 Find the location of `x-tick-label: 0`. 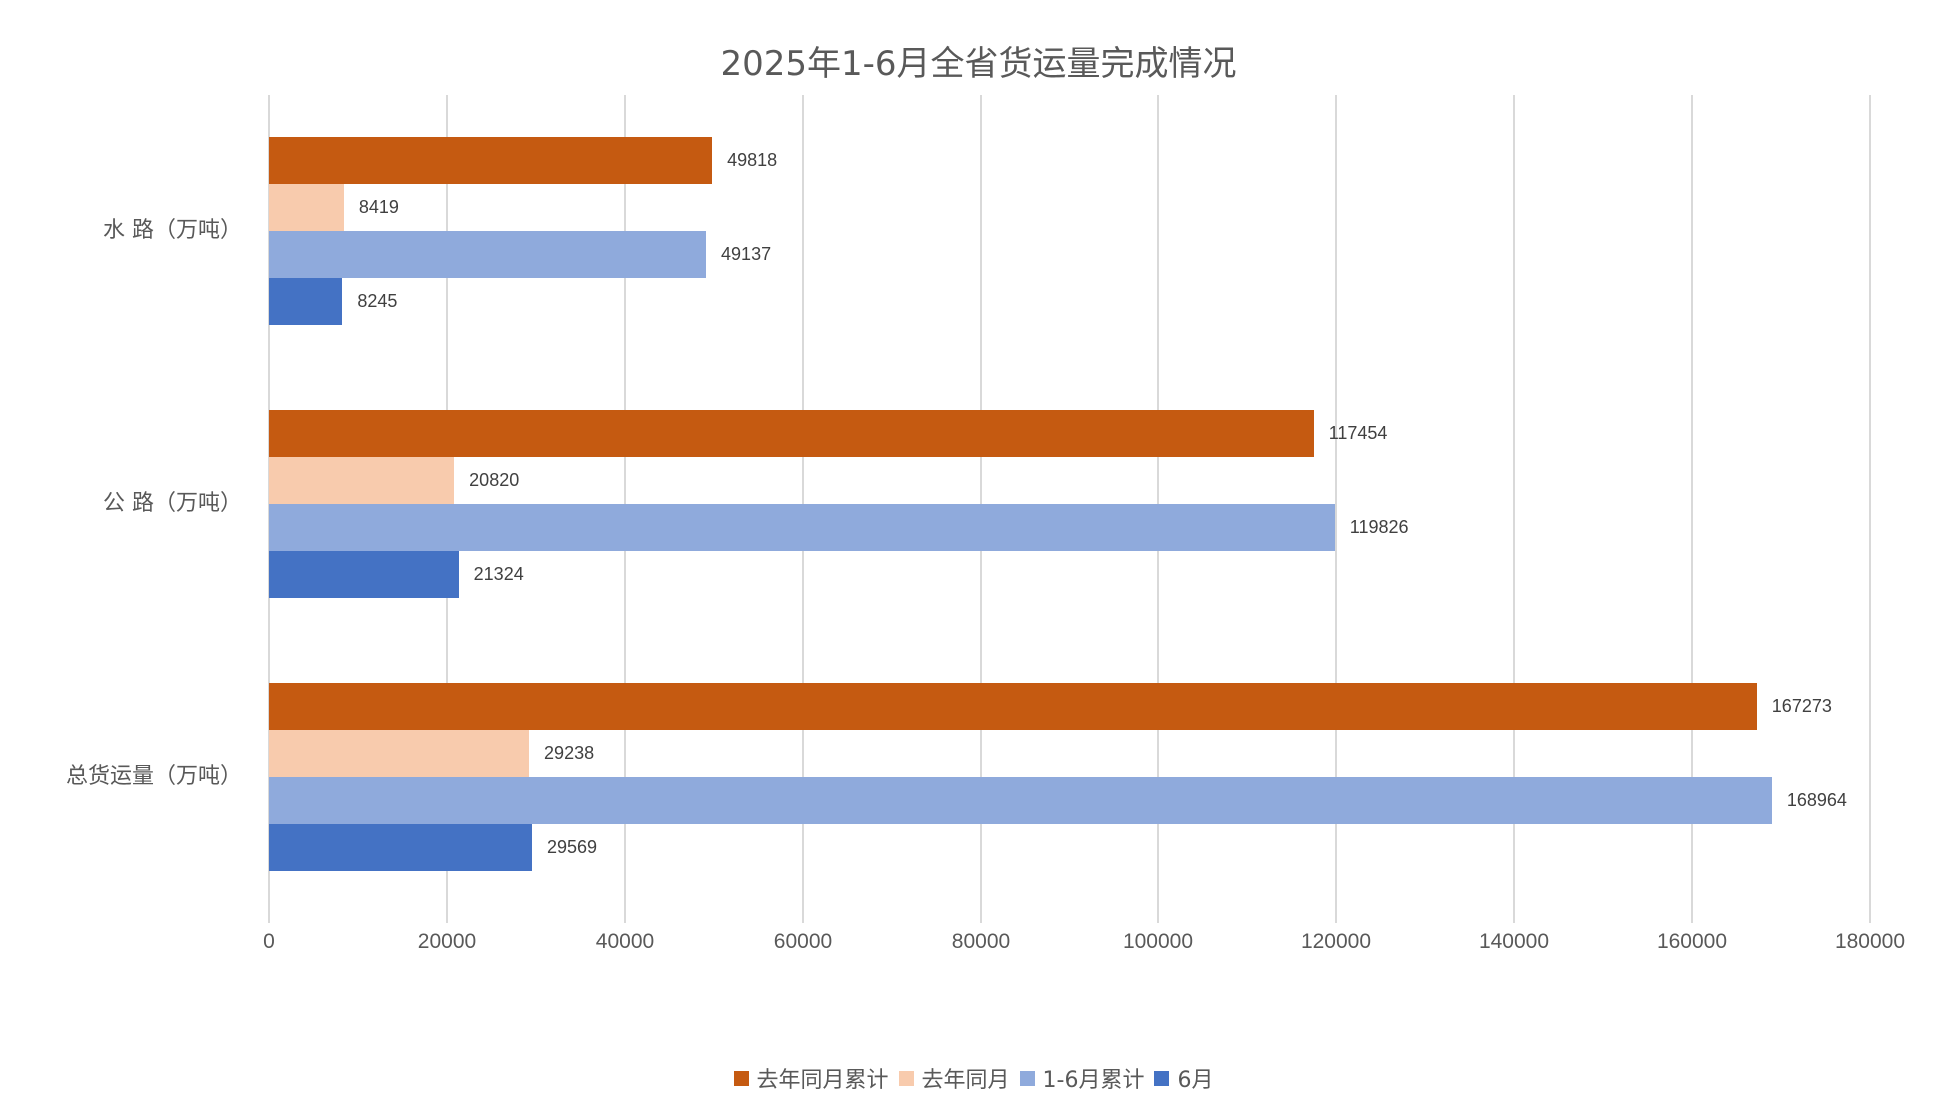

x-tick-label: 0 is located at coordinates (269, 941).